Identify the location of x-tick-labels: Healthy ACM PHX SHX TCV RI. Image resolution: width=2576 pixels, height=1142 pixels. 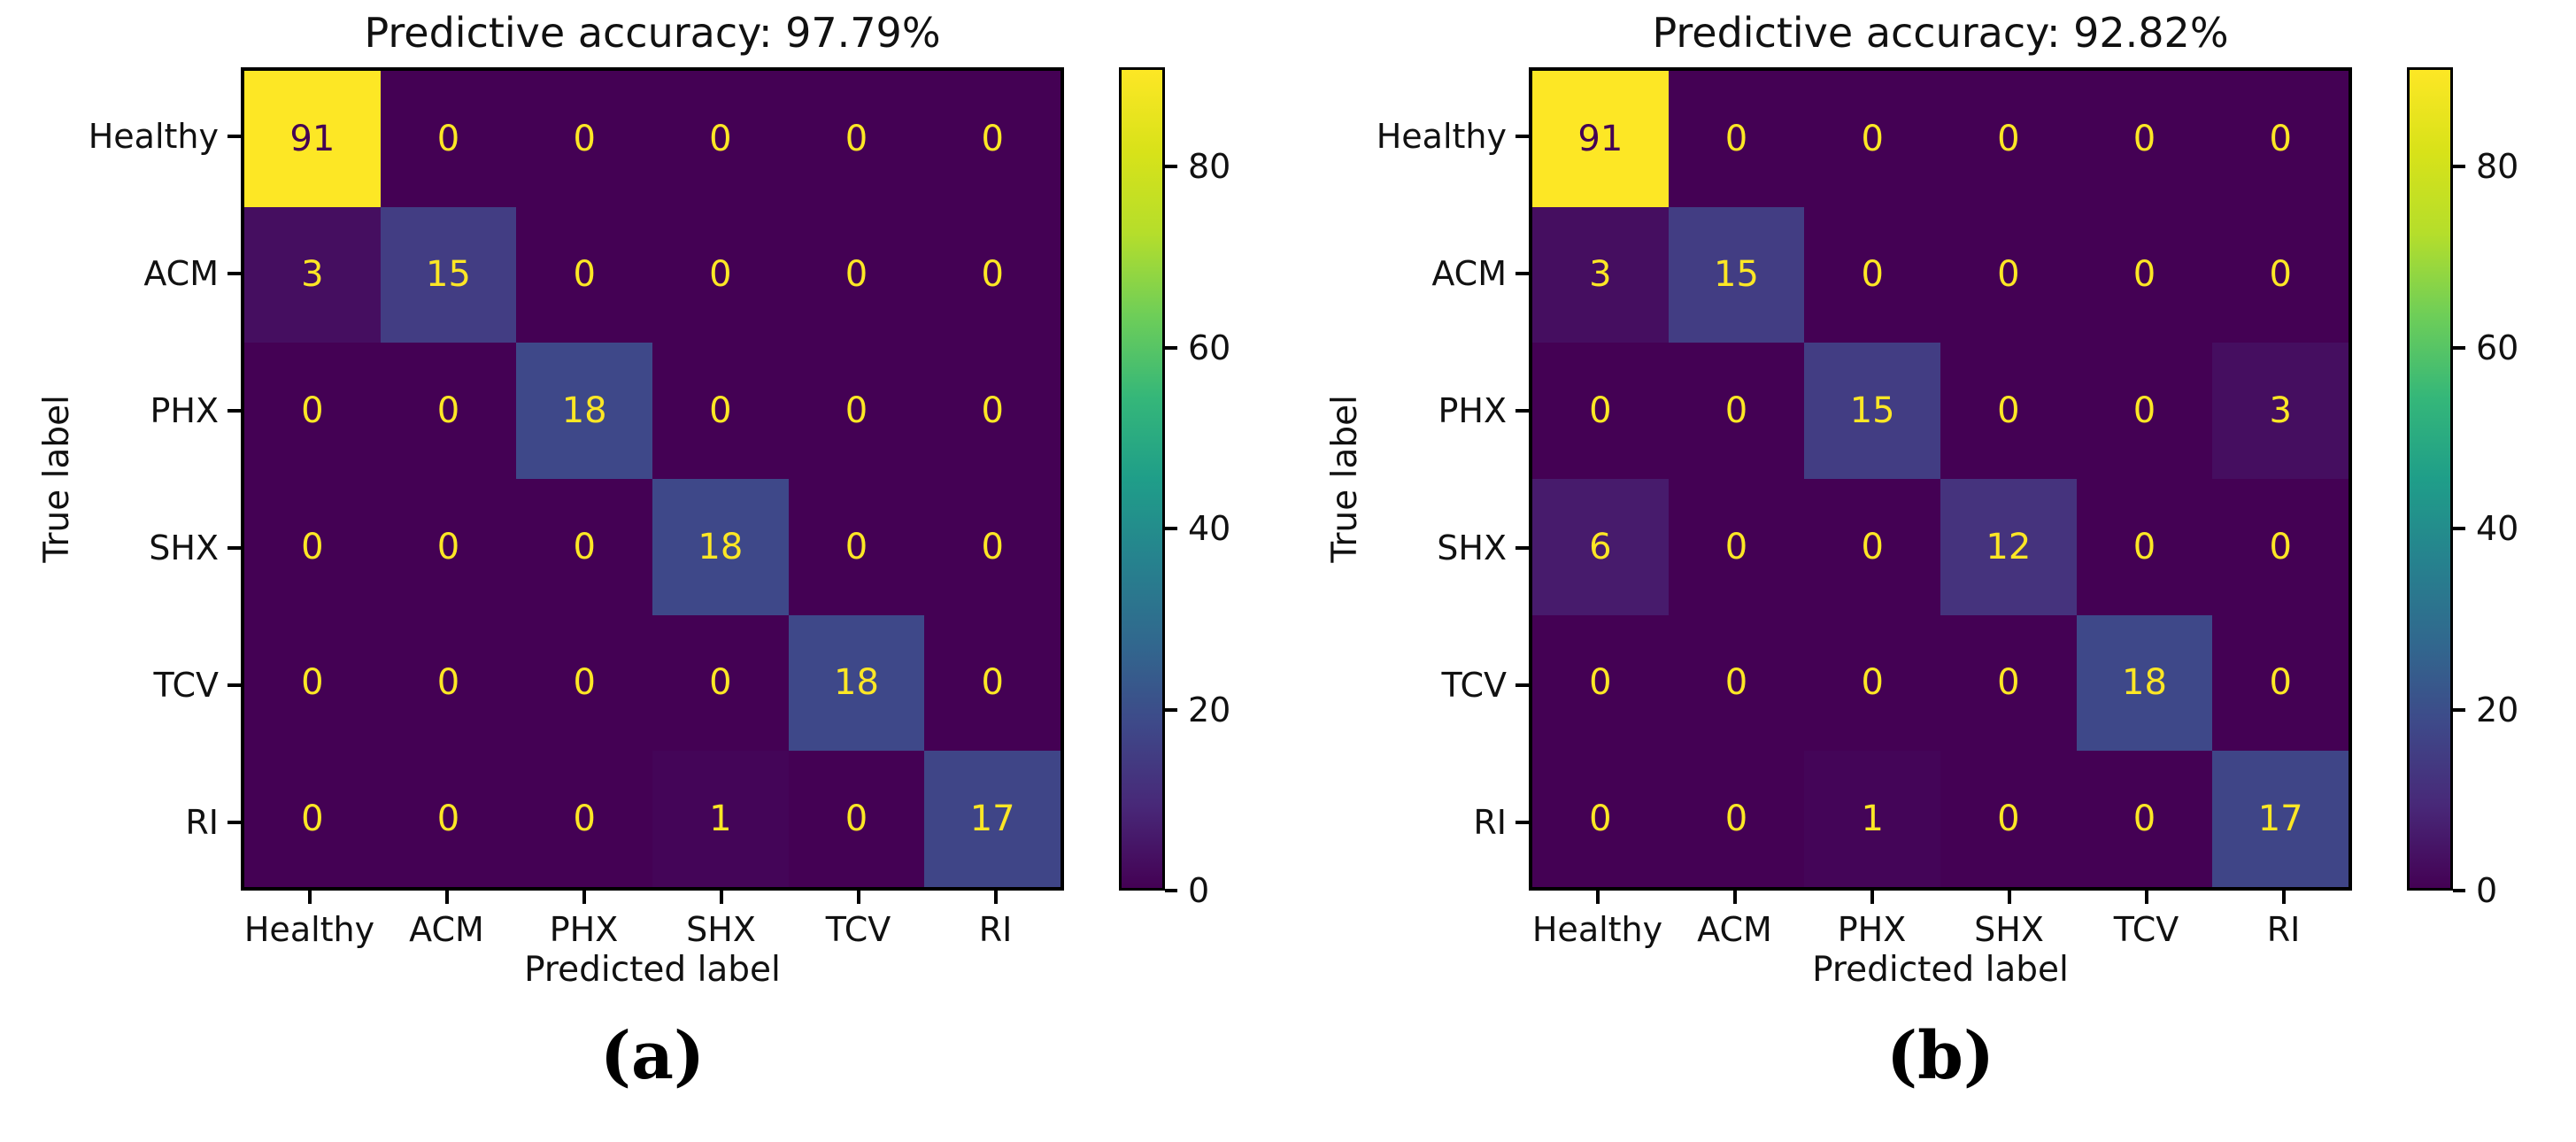
(1940, 920).